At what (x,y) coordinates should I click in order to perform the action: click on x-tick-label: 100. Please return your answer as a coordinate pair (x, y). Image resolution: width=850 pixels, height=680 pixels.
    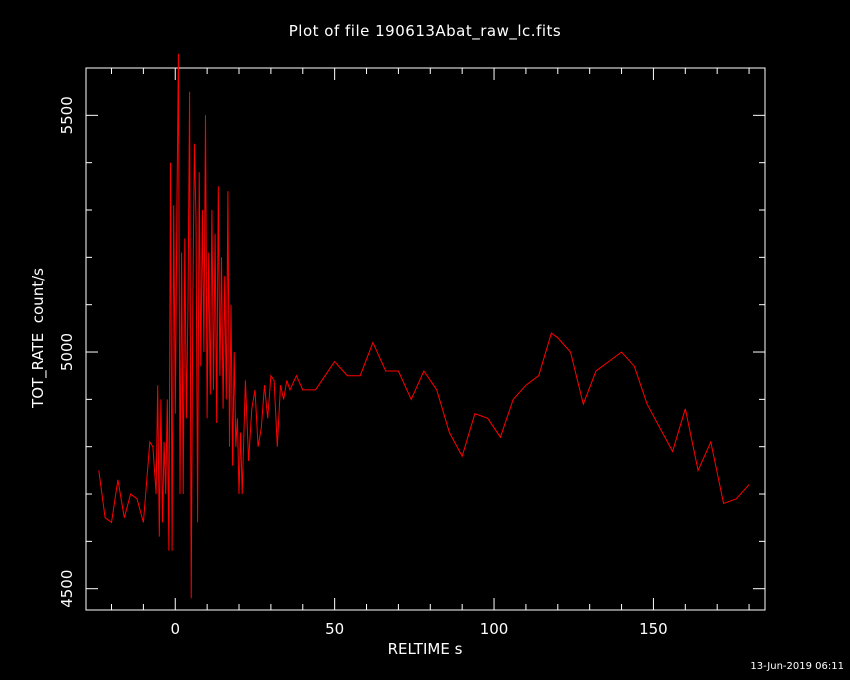
    Looking at the image, I should click on (494, 629).